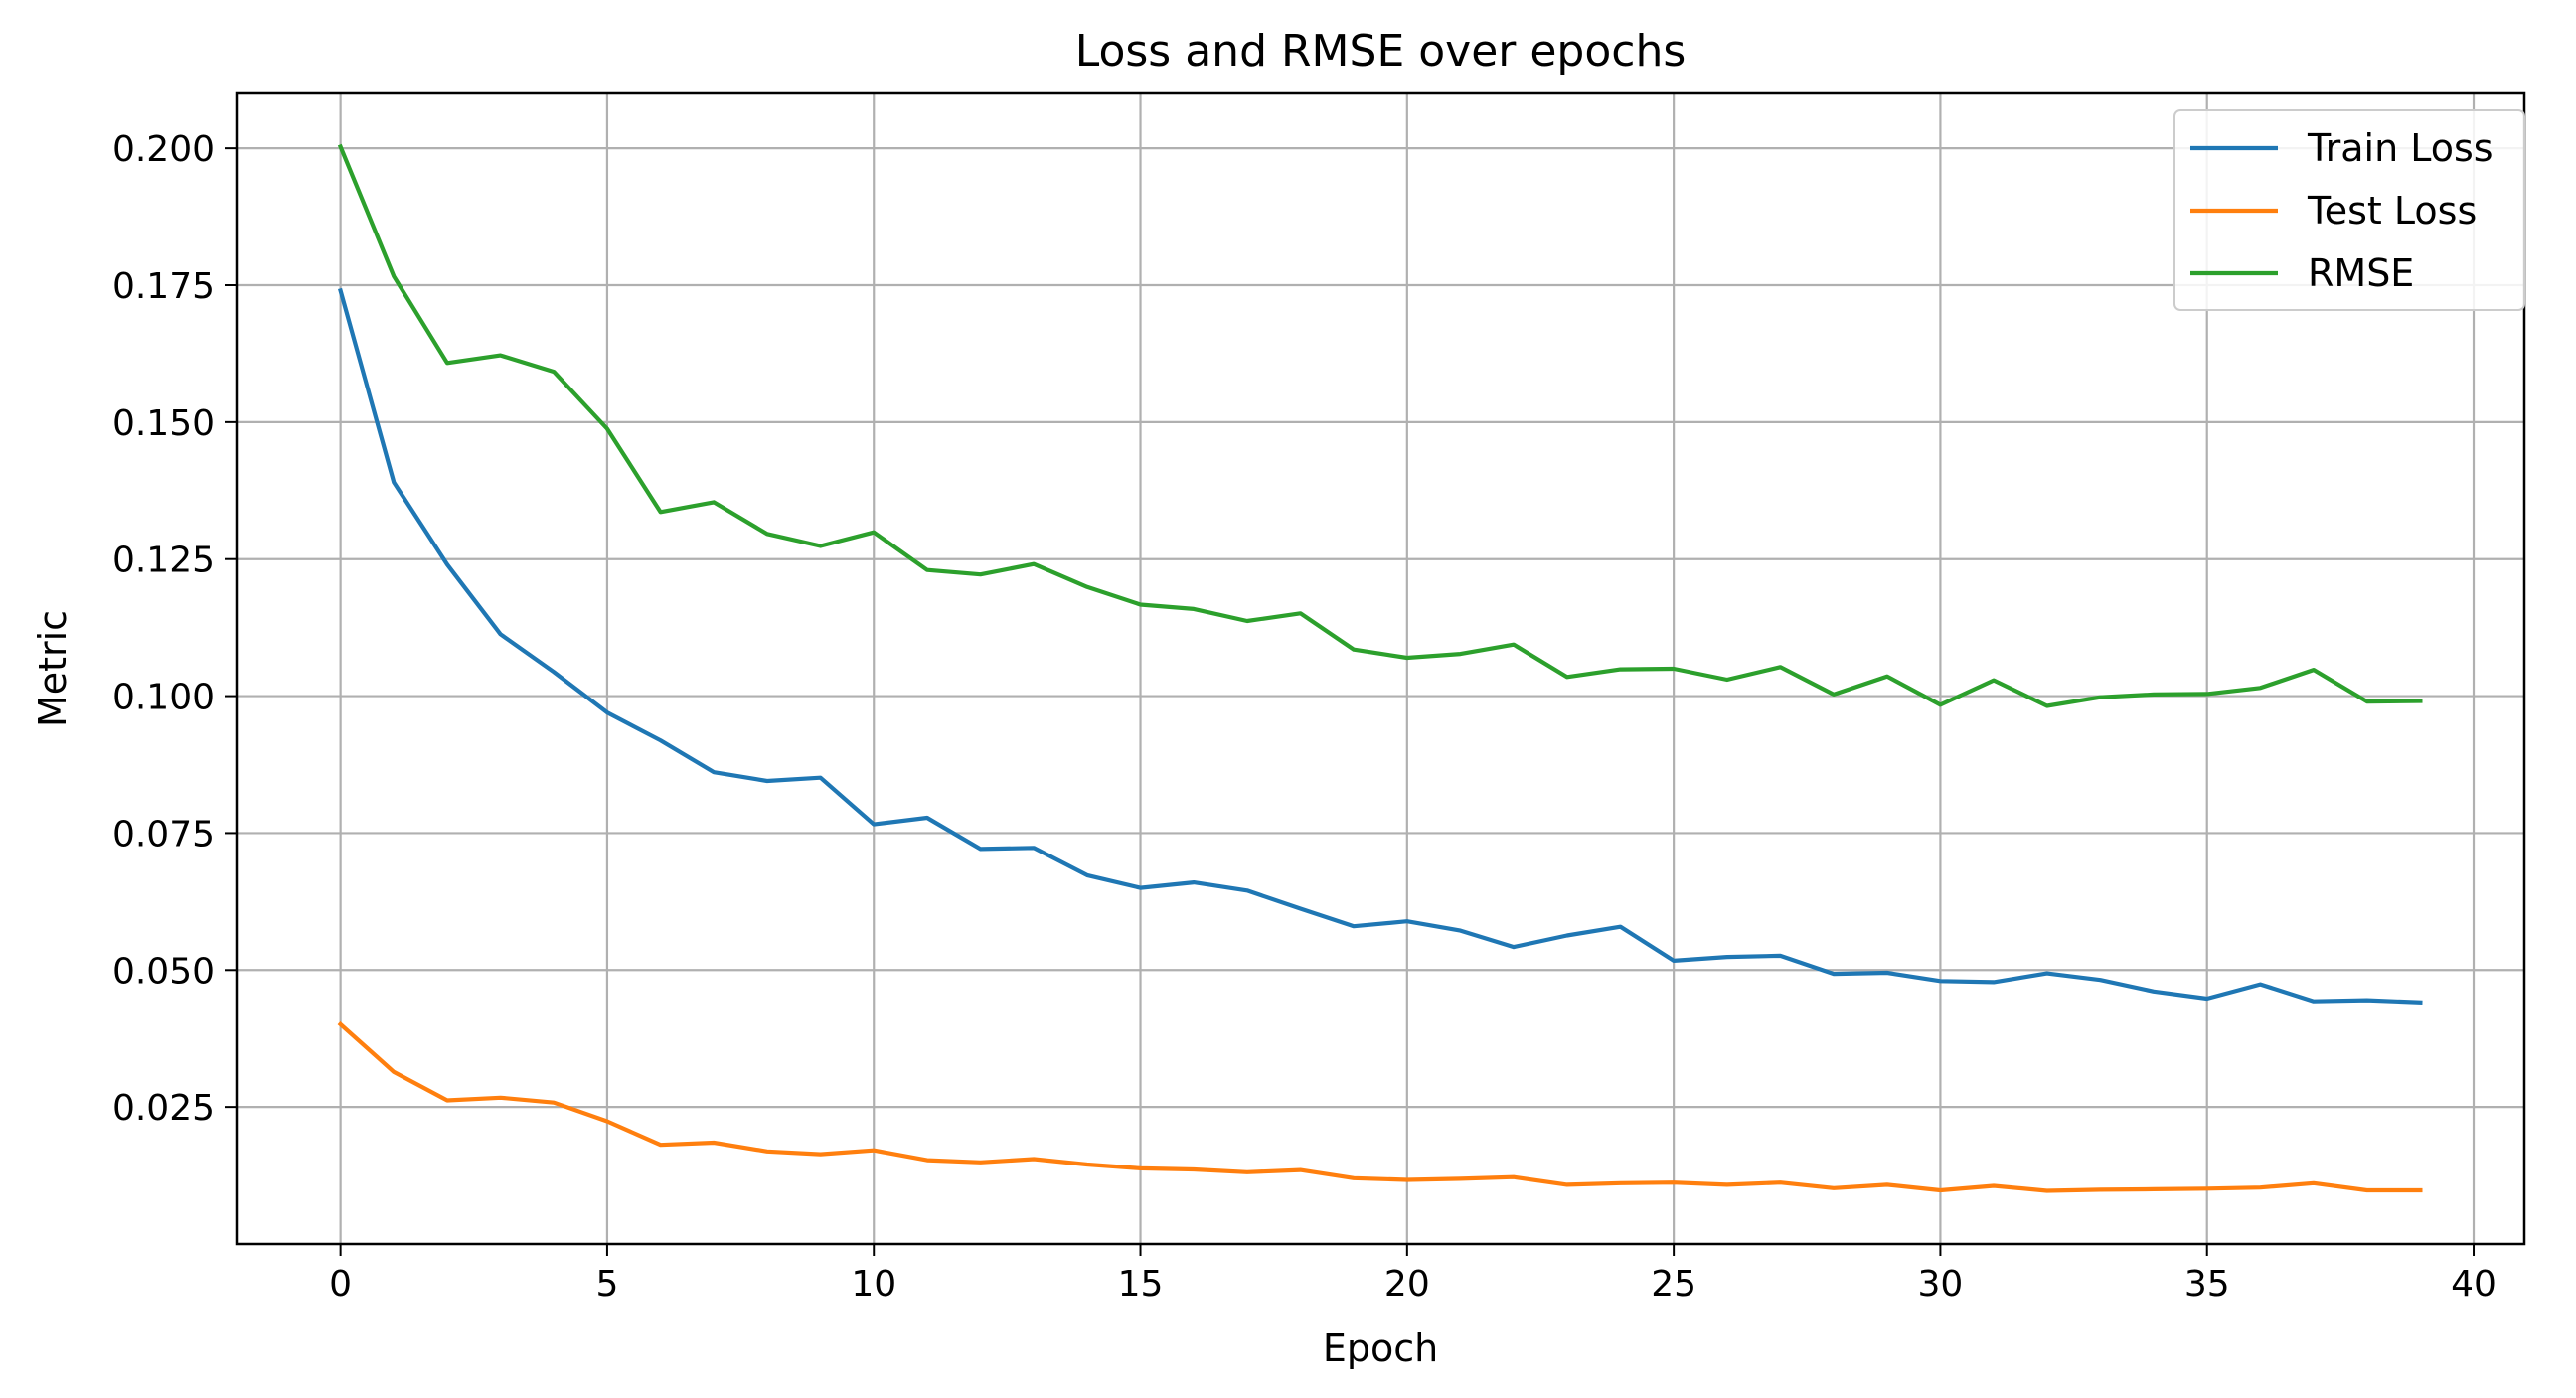  Describe the element at coordinates (2473, 1284) in the screenshot. I see `x-tick-label: 40` at that location.